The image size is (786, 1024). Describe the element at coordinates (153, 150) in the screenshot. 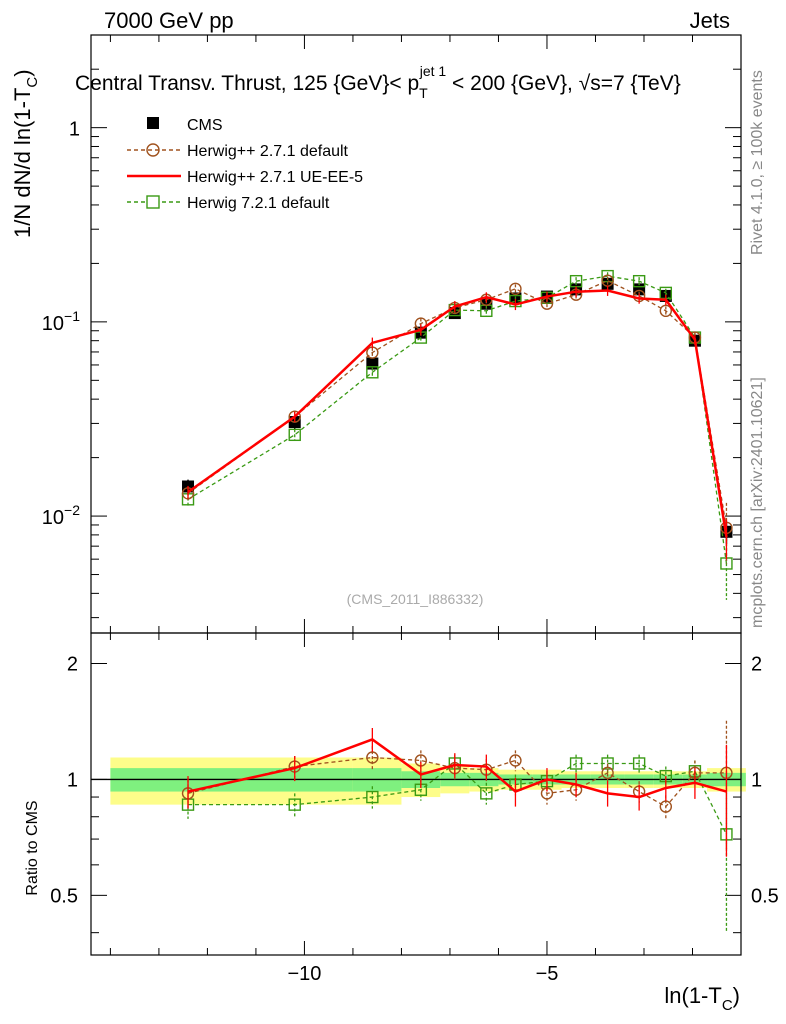

I see `legend-marker-h271-default` at that location.